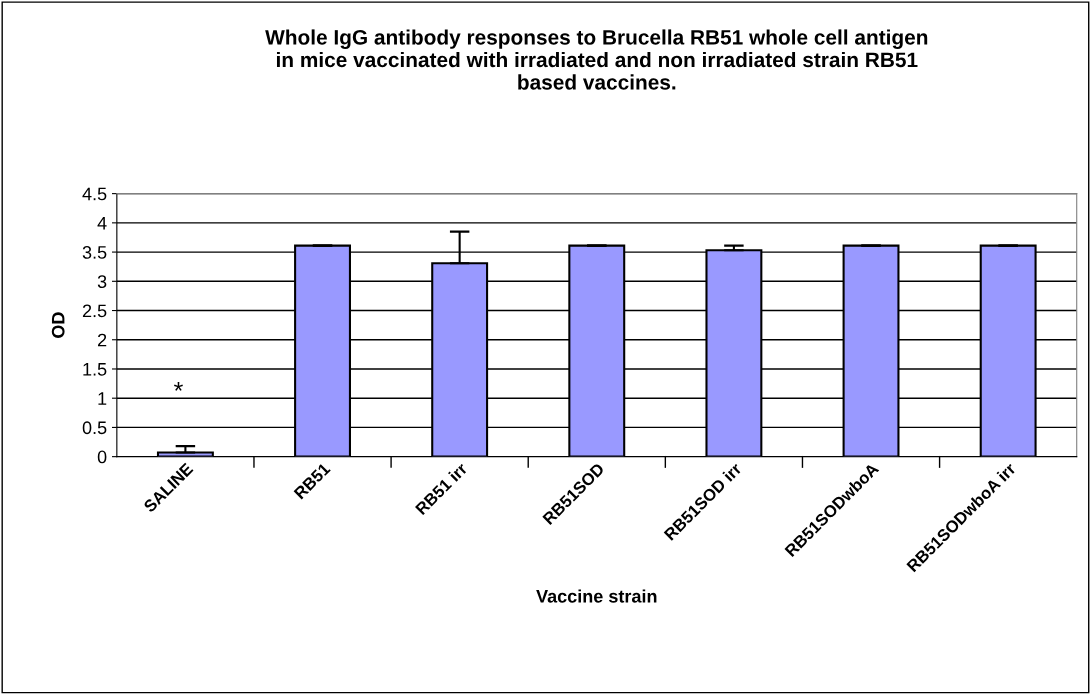  Describe the element at coordinates (178, 386) in the screenshot. I see `annotation: *` at that location.